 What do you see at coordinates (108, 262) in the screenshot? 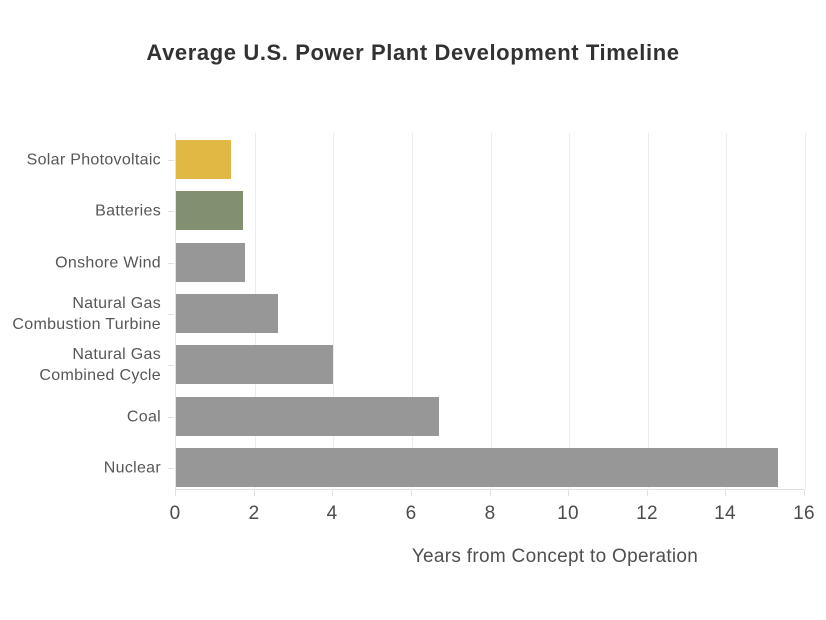
I see `category-label: Onshore Wind` at bounding box center [108, 262].